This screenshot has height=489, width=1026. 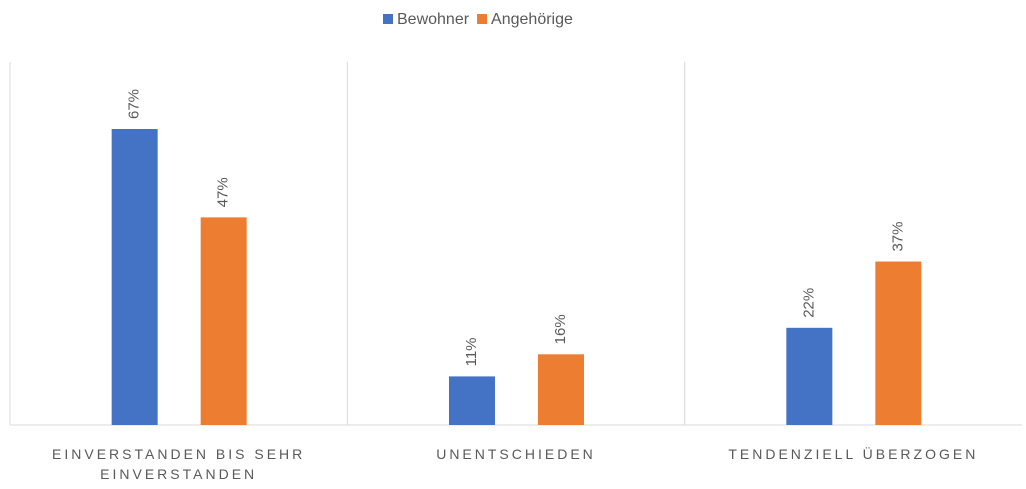 What do you see at coordinates (179, 464) in the screenshot?
I see `x-tick-label: EINVERSTANDEN BIS SEHR EINVERSTANDEN` at bounding box center [179, 464].